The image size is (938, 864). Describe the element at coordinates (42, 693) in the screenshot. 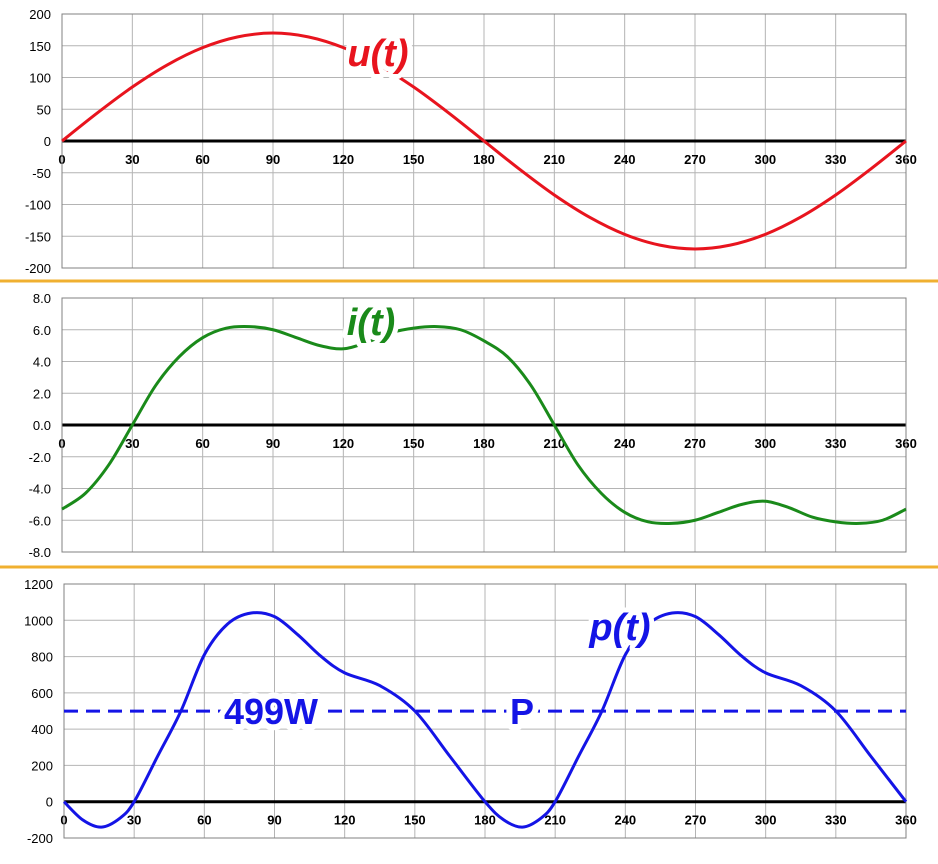

I see `y-tick-label: 600` at that location.